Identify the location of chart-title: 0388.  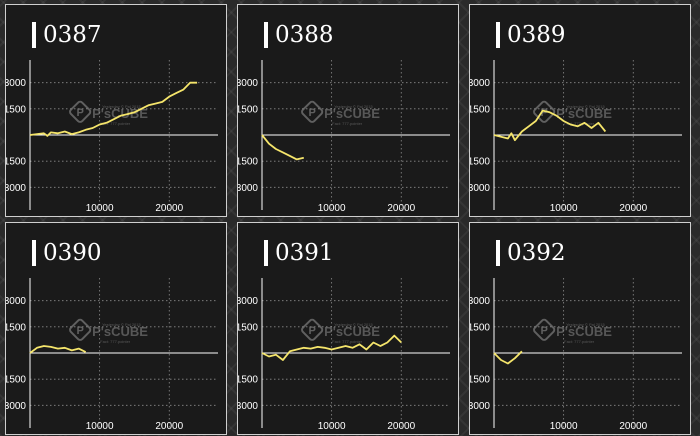
(304, 35).